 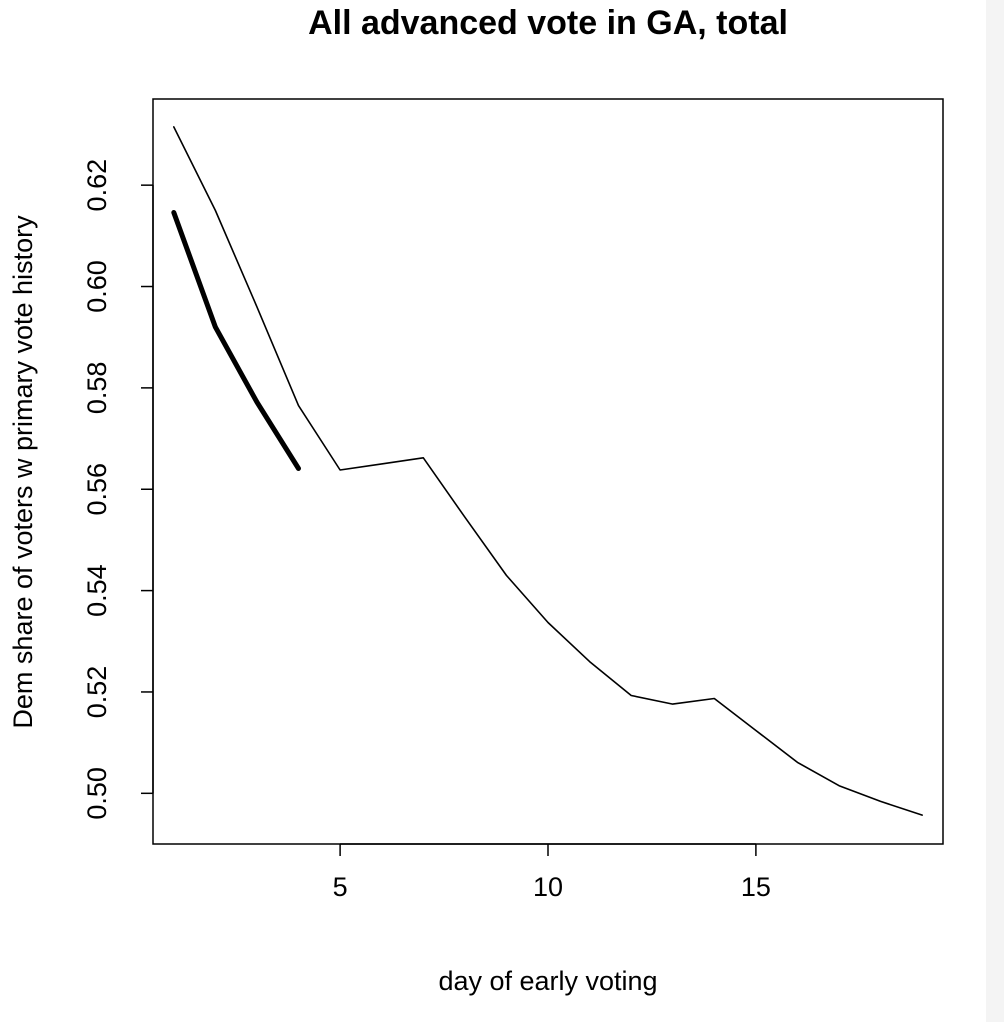 What do you see at coordinates (340, 887) in the screenshot?
I see `x-tick-label: 5` at bounding box center [340, 887].